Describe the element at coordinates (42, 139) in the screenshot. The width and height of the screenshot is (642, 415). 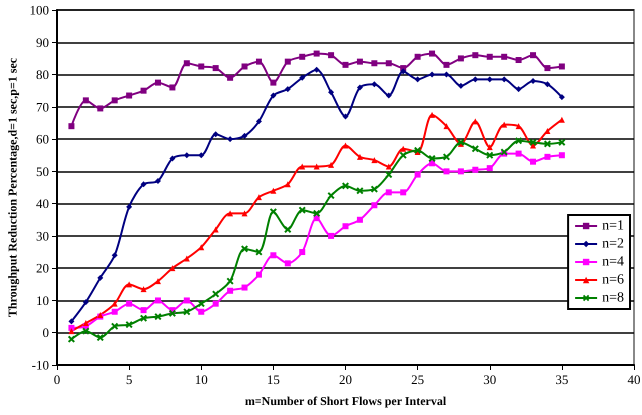
I see `y-tick-label: 60` at that location.